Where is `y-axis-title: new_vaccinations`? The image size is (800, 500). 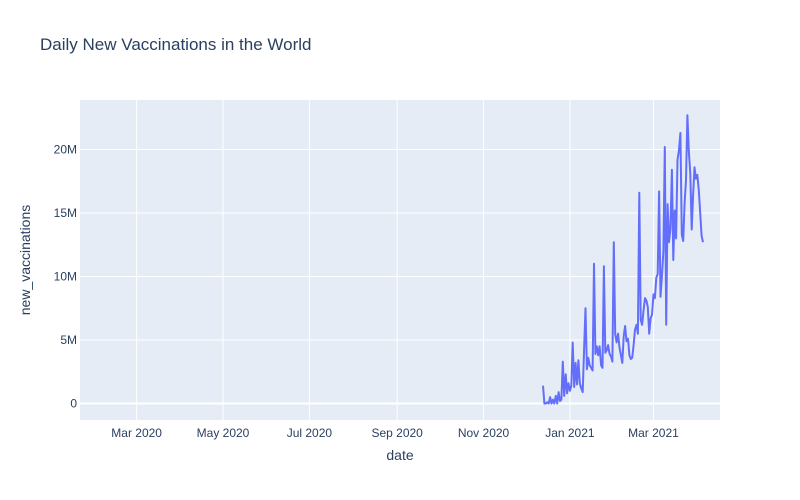 y-axis-title: new_vaccinations is located at coordinates (25, 260).